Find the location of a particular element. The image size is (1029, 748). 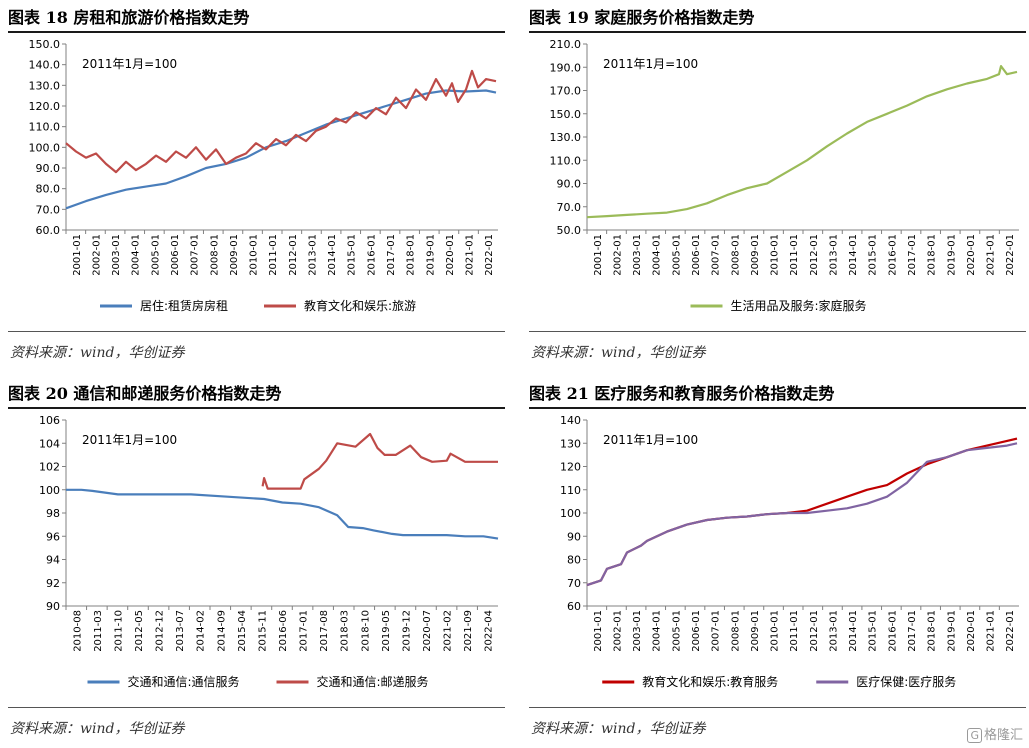

x-tick-label: 2019-12 is located at coordinates (406, 631).